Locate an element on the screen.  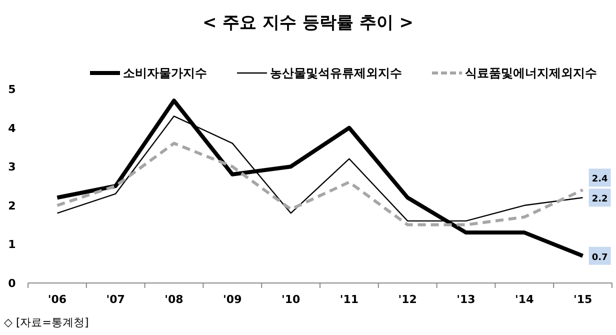
x-tick-label: '14 is located at coordinates (524, 299).